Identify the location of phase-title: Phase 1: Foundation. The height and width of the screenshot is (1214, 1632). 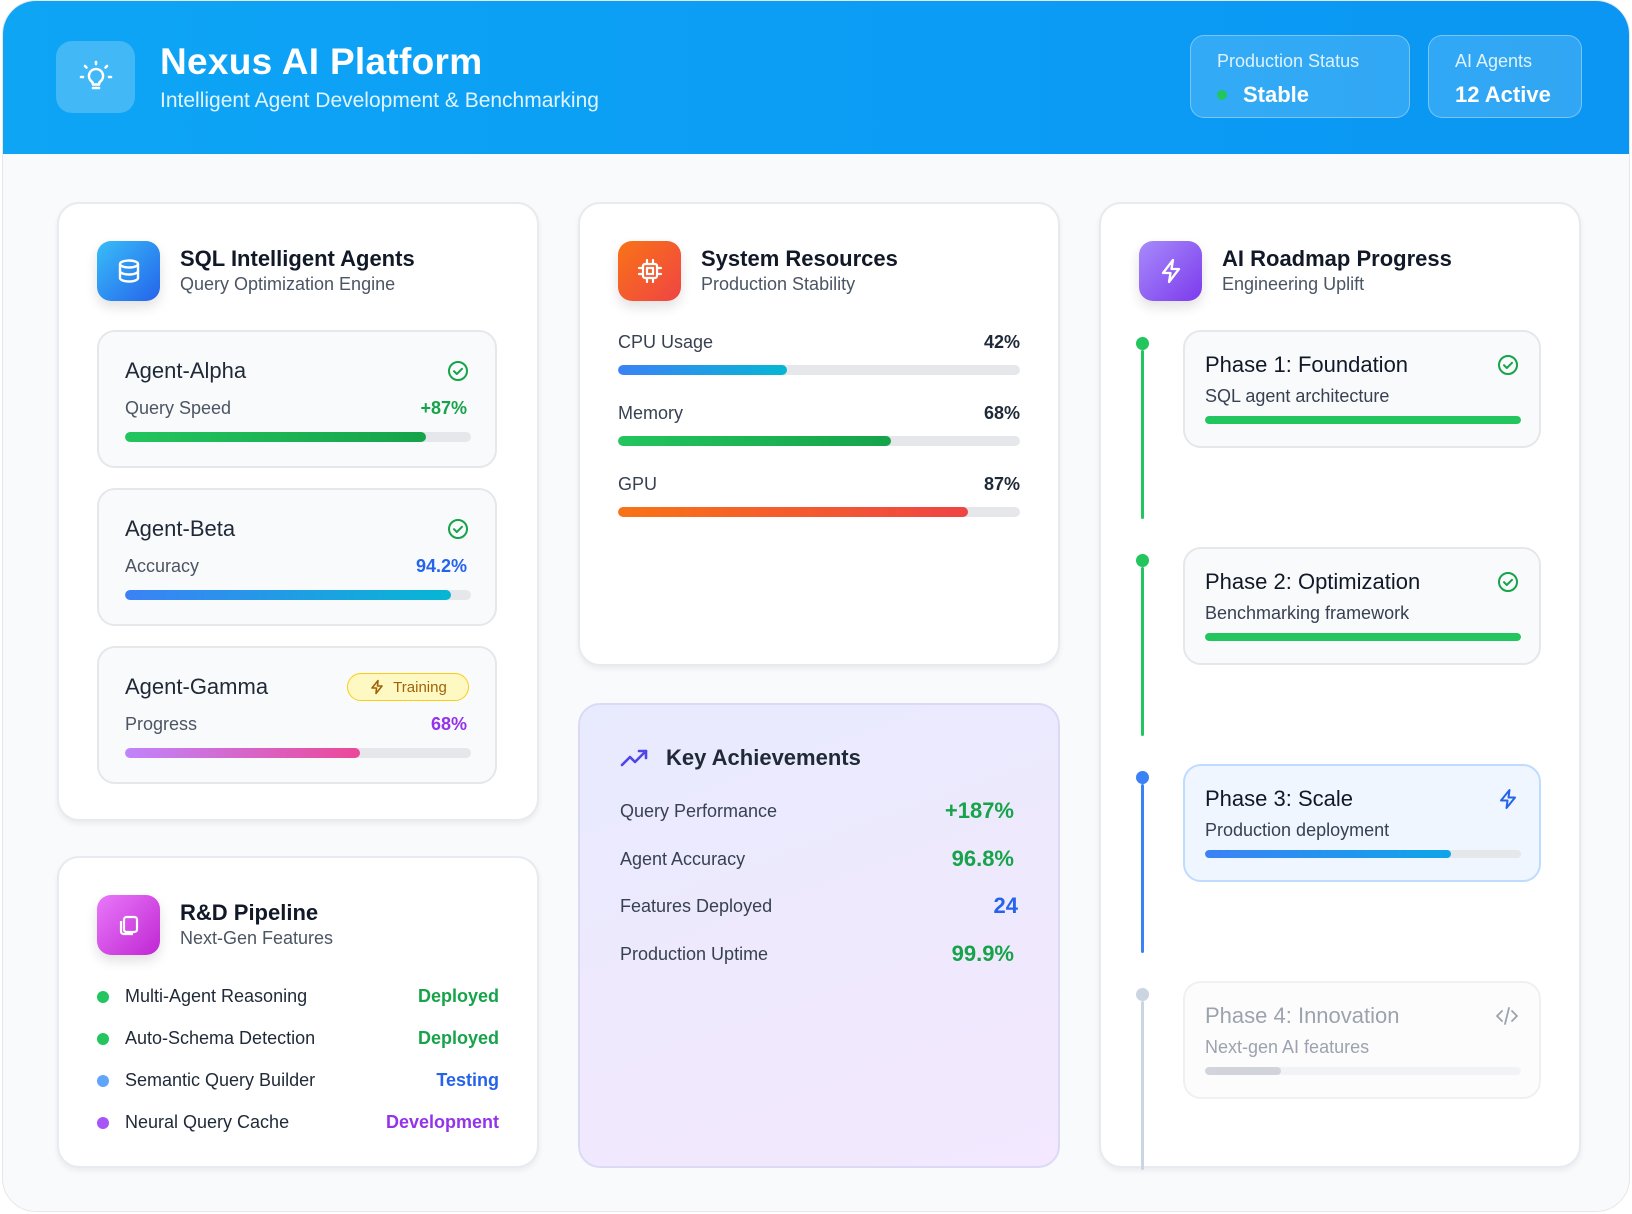
(1307, 364).